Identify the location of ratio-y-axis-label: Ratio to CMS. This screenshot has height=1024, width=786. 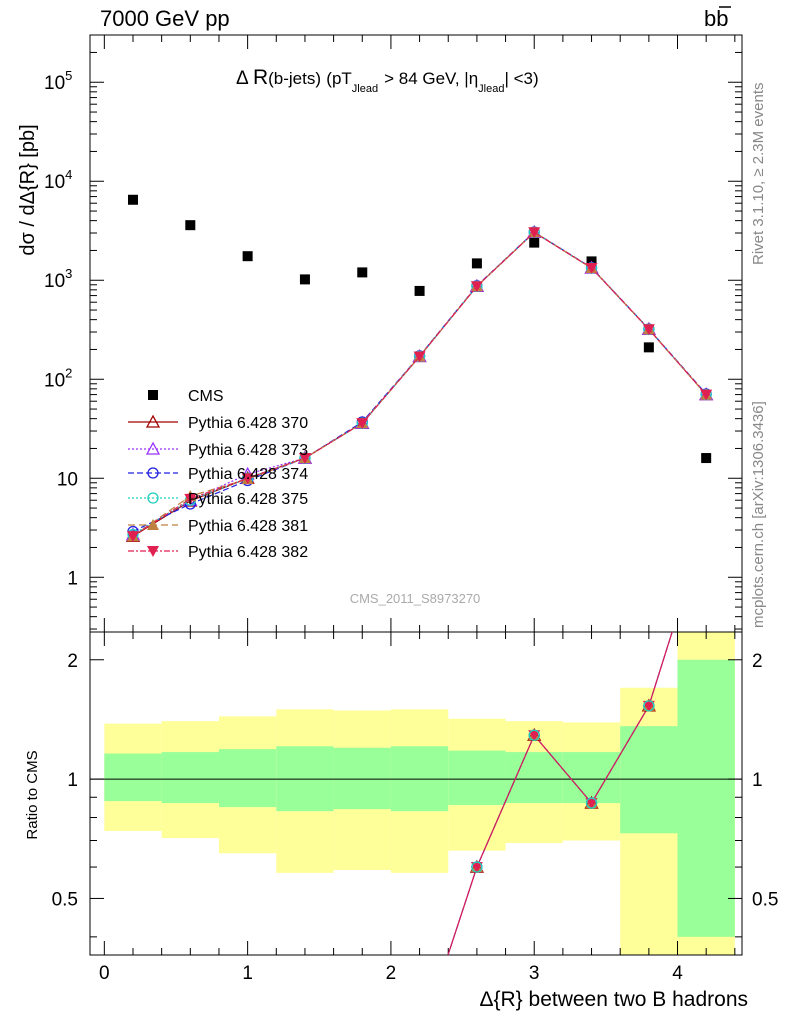
(32, 794).